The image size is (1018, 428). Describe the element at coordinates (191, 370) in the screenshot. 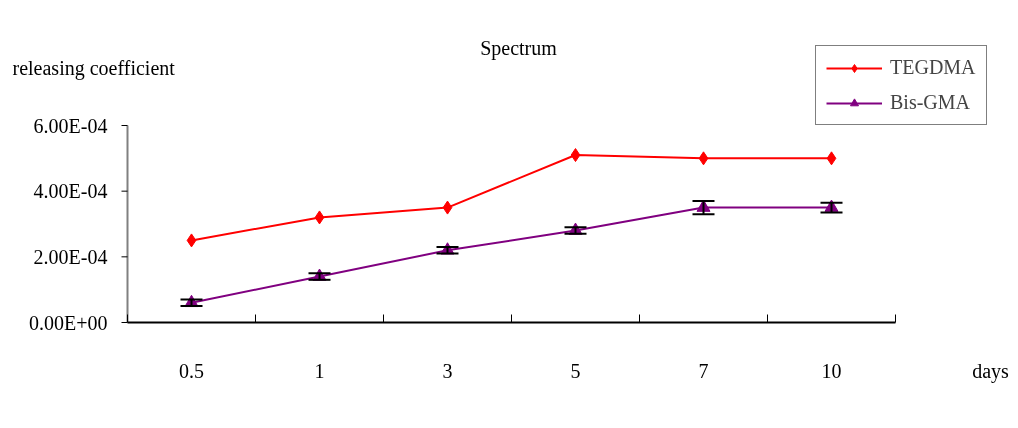

I see `x-tick-label: 0.5` at that location.